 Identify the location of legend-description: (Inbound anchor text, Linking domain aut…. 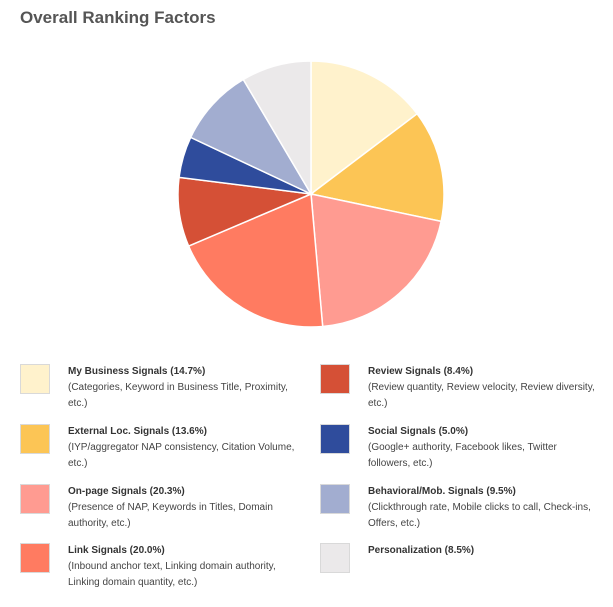
(172, 574).